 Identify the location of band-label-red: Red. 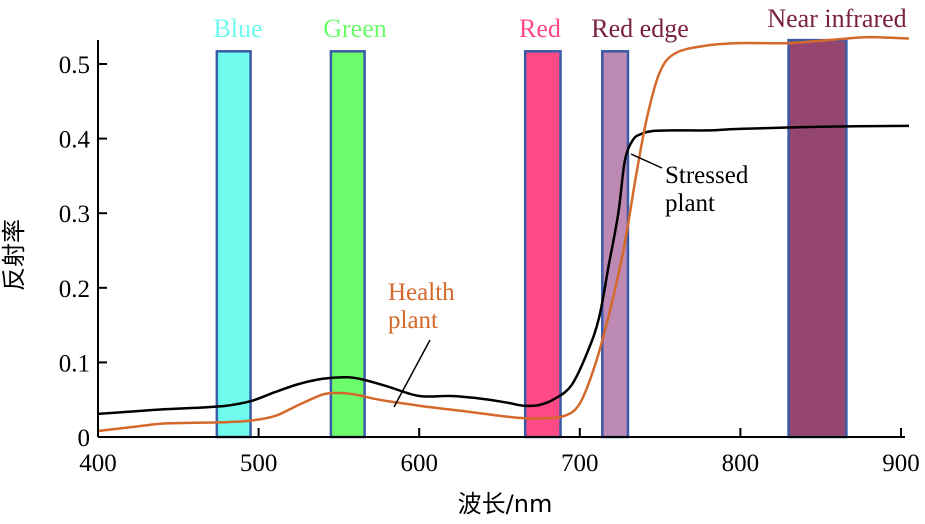
(540, 28).